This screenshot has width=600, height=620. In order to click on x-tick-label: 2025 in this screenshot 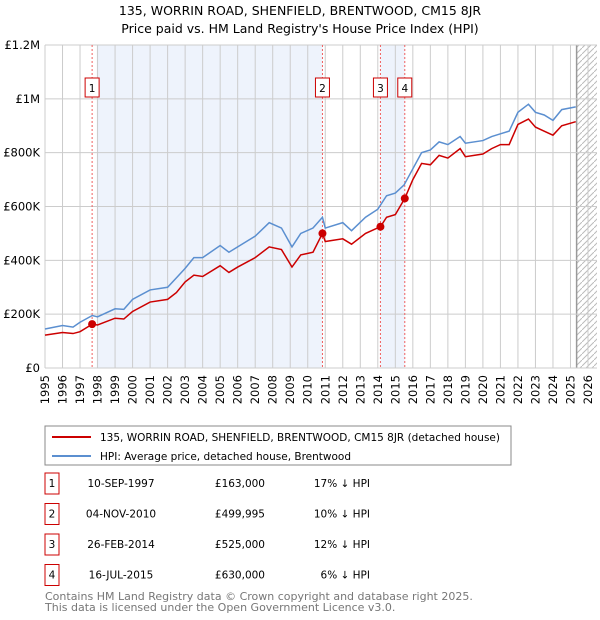, I will do `click(570, 389)`.